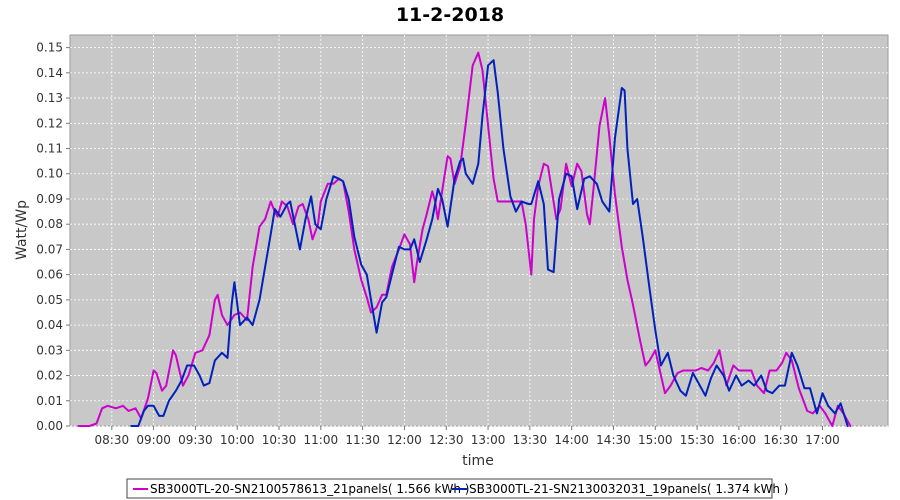 This screenshot has width=900, height=500. I want to click on y-tick-label: 0.02, so click(49, 376).